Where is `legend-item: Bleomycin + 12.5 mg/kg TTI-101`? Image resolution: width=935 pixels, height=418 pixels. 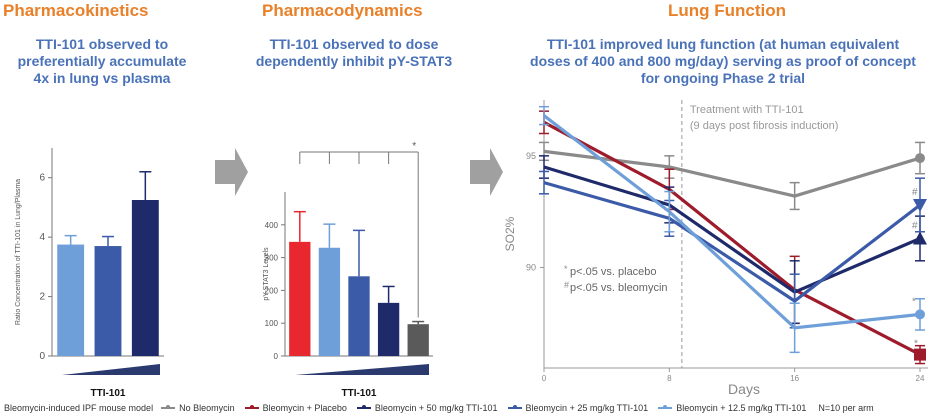 legend-item: Bleomycin + 12.5 mg/kg TTI-101 is located at coordinates (732, 408).